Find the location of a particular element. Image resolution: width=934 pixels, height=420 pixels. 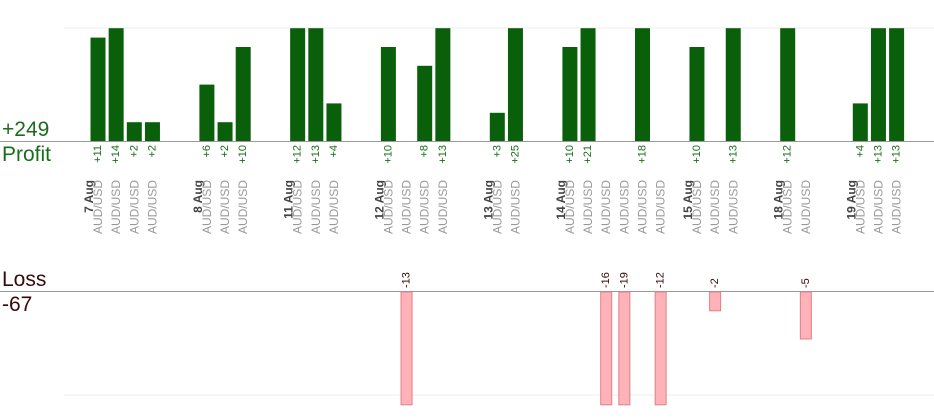

date-label: 8 Aug is located at coordinates (198, 196).